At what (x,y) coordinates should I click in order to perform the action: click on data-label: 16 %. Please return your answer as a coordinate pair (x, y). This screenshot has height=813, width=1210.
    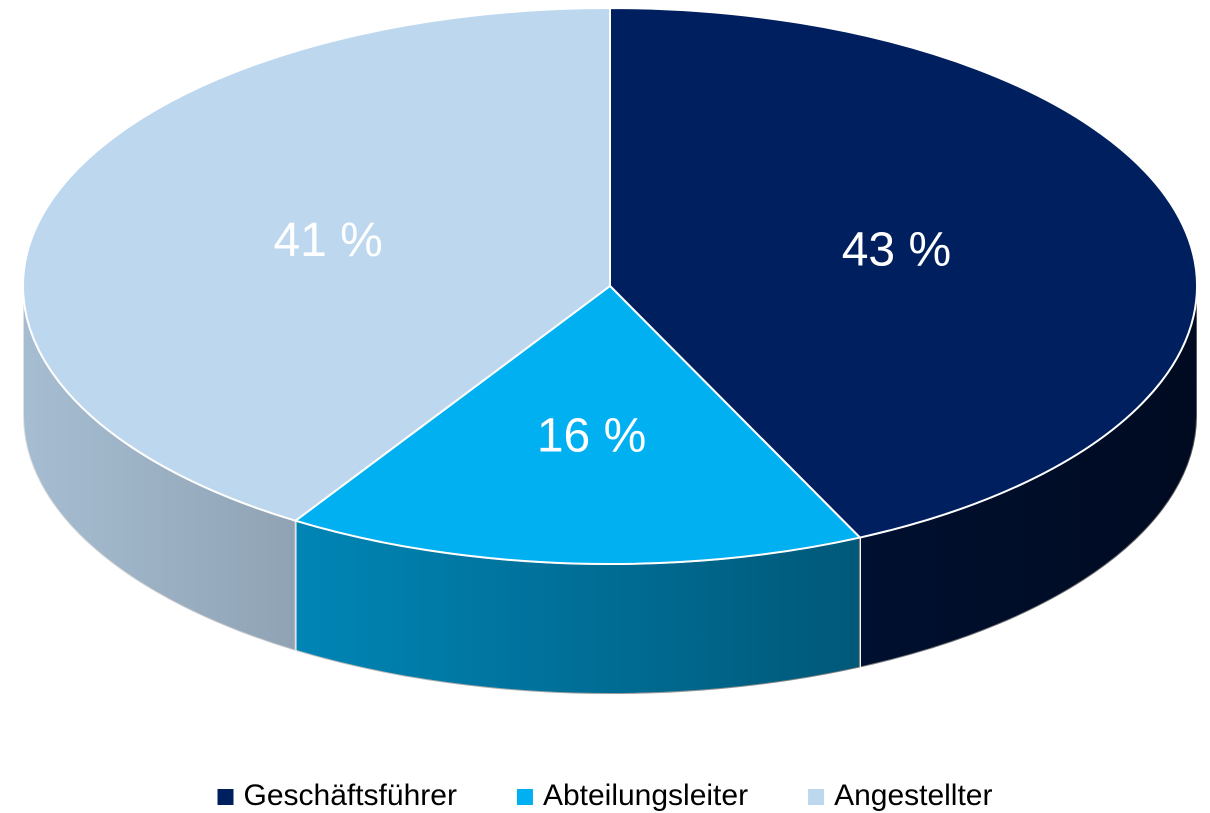
    Looking at the image, I should click on (591, 435).